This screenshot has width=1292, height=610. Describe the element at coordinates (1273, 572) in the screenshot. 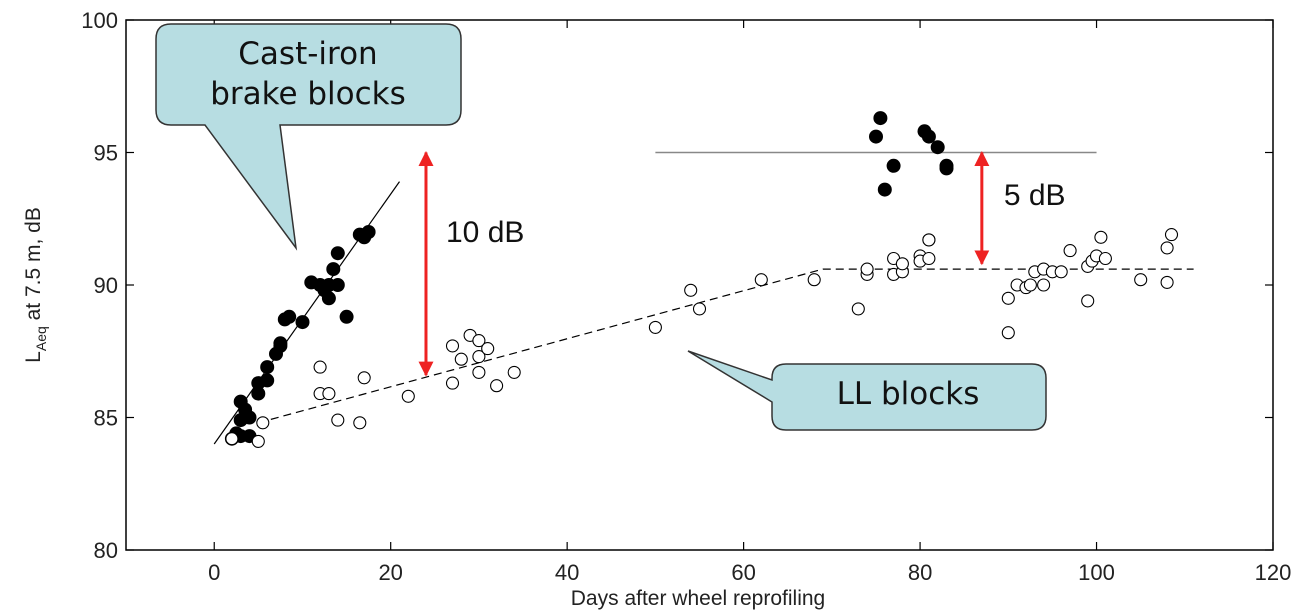

I see `x-tick-label-120: 120` at that location.